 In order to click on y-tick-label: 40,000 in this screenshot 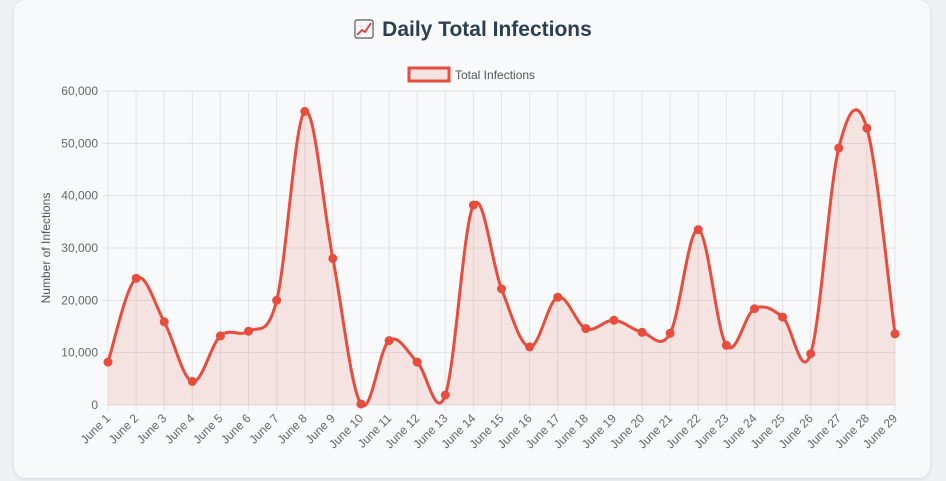, I will do `click(79, 196)`.